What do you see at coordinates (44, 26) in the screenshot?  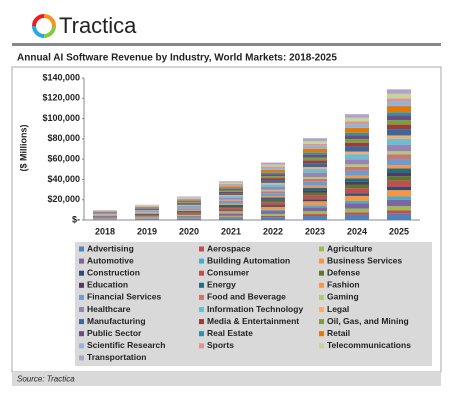 I see `logo-mark` at bounding box center [44, 26].